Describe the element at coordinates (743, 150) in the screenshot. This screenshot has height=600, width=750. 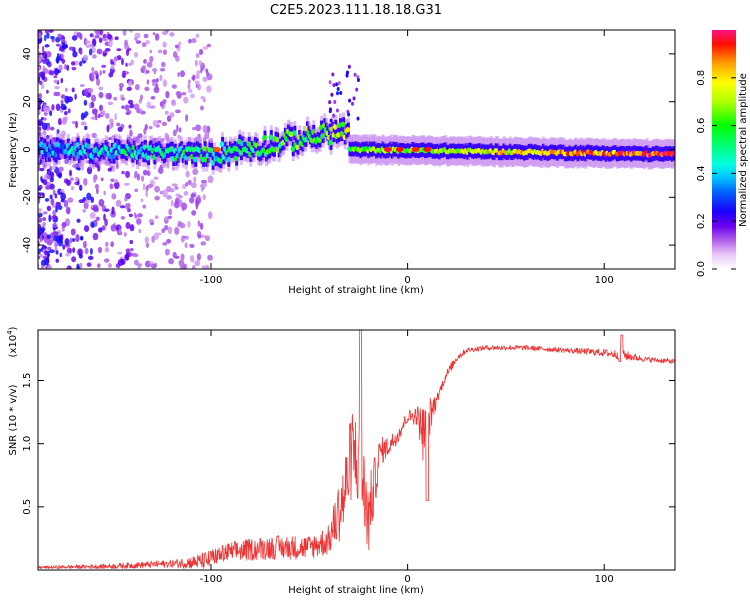
I see `colorbar-label: Normalized spectral amplitude` at that location.